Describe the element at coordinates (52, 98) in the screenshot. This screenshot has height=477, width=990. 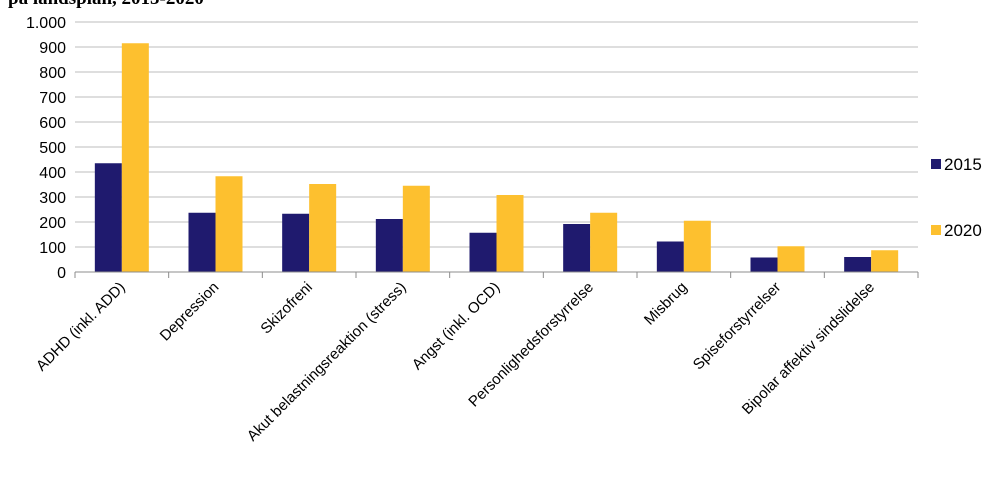
I see `y-tick-label: 700` at that location.